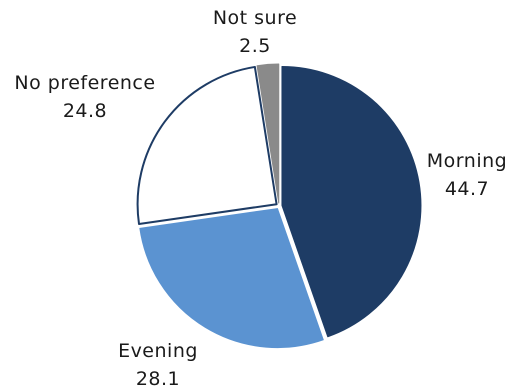  Describe the element at coordinates (255, 18) in the screenshot. I see `label-not-sure-name: Not sure` at that location.